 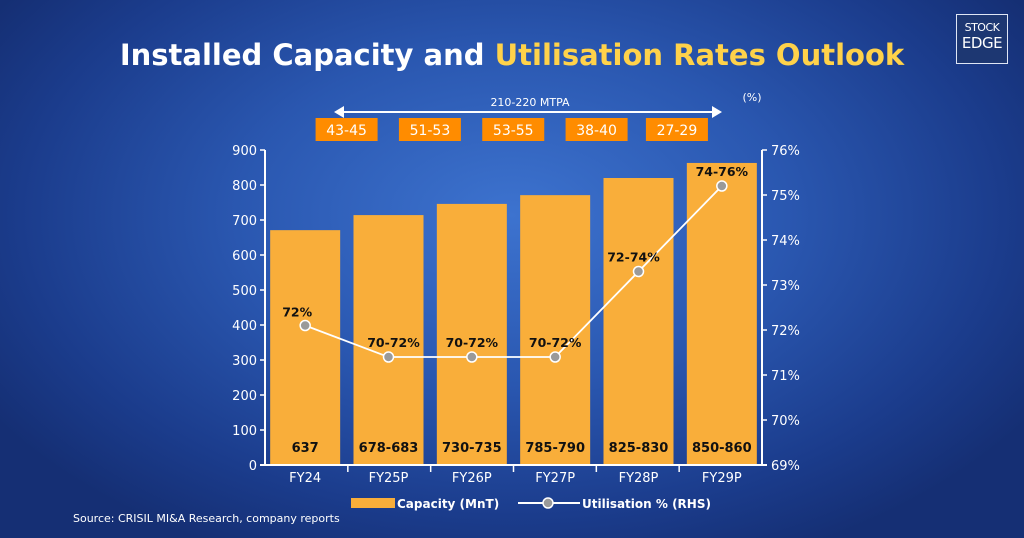 What do you see at coordinates (785, 466) in the screenshot?
I see `right-tick-label: 69%` at bounding box center [785, 466].